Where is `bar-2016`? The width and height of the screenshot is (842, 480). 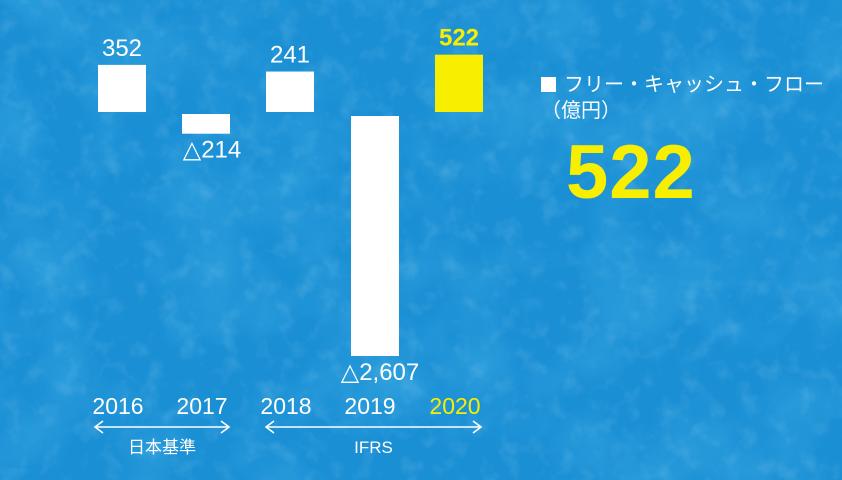
bar-2016 is located at coordinates (122, 88).